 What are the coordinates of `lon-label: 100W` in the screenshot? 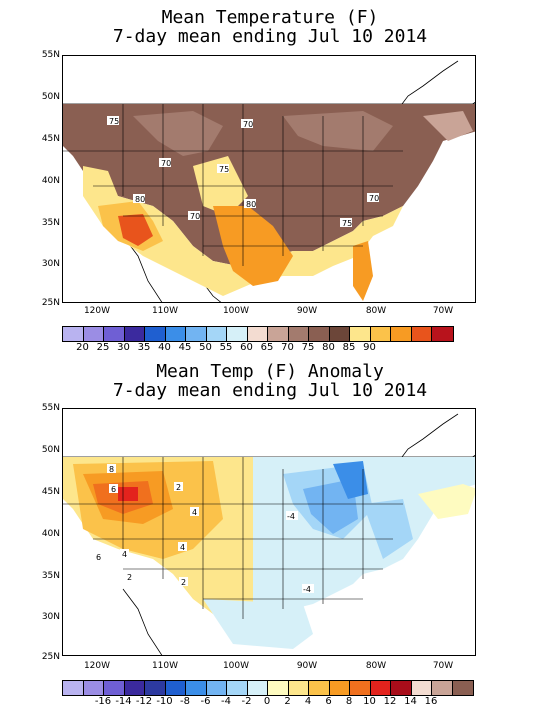 It's located at (236, 311).